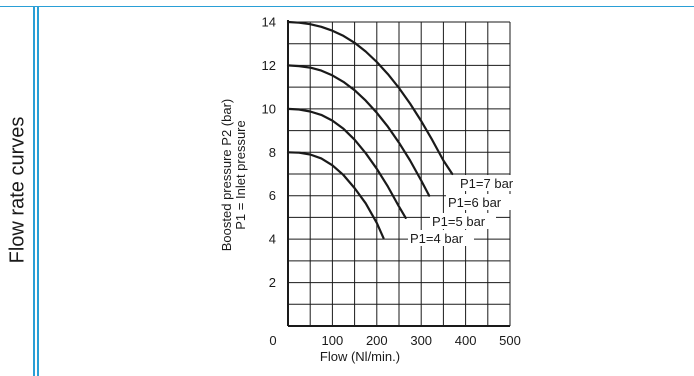 This screenshot has height=376, width=694. I want to click on top-rule, so click(347, 6).